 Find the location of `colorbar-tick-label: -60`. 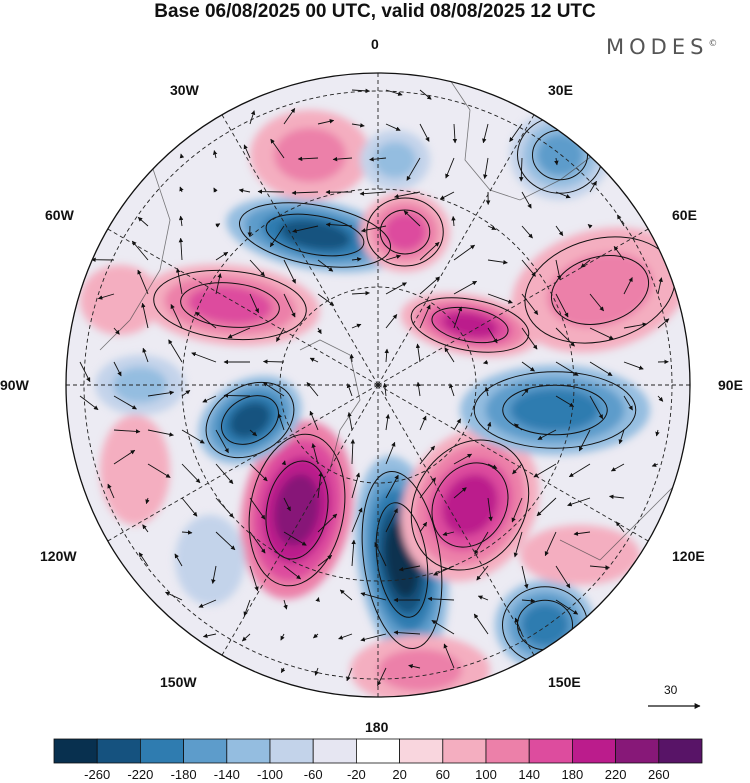

colorbar-tick-label: -60 is located at coordinates (313, 774).